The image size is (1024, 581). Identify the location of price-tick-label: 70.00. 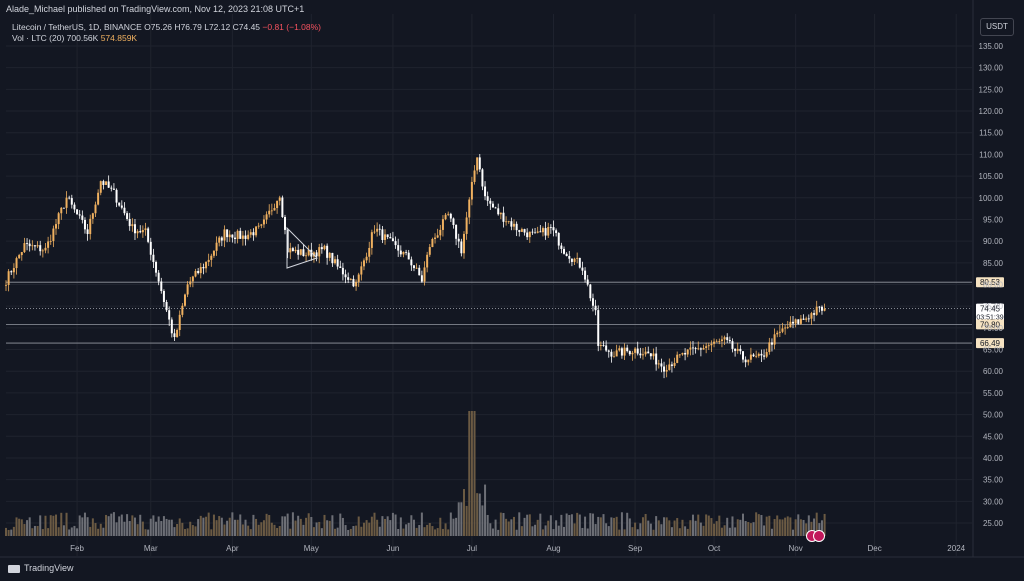
(993, 328).